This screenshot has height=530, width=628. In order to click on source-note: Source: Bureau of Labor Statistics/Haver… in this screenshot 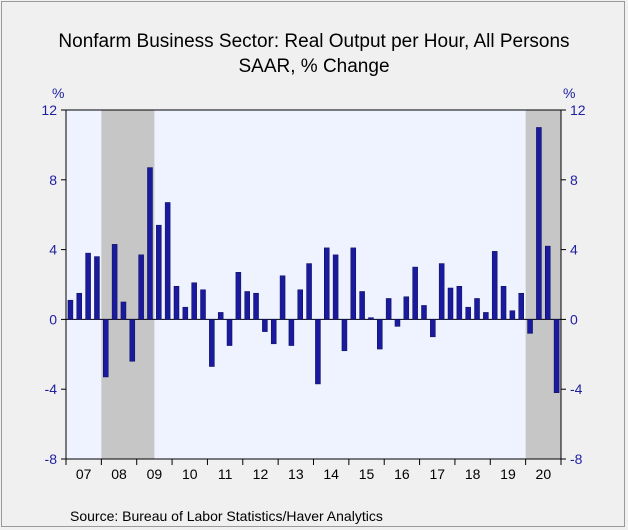, I will do `click(226, 516)`.